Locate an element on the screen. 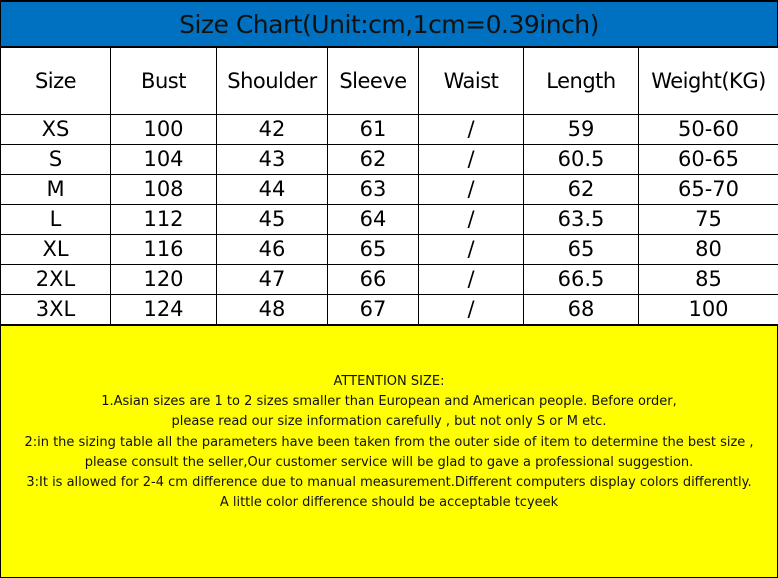 This screenshot has height=578, width=778. column-header-size: Size is located at coordinates (56, 81).